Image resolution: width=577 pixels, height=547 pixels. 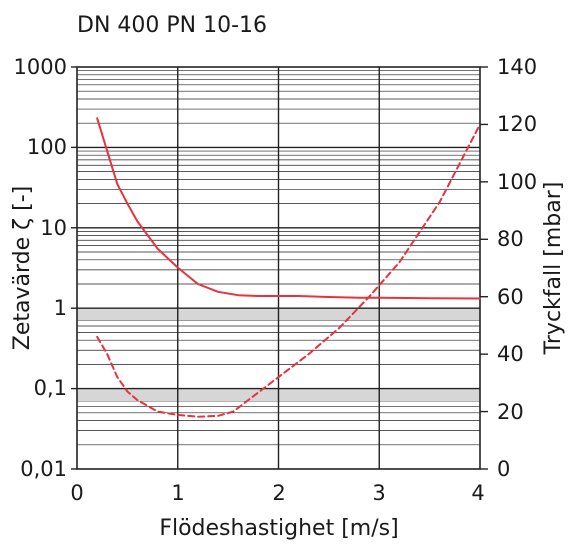 I want to click on y-right-tick-label: 0, so click(x=503, y=469).